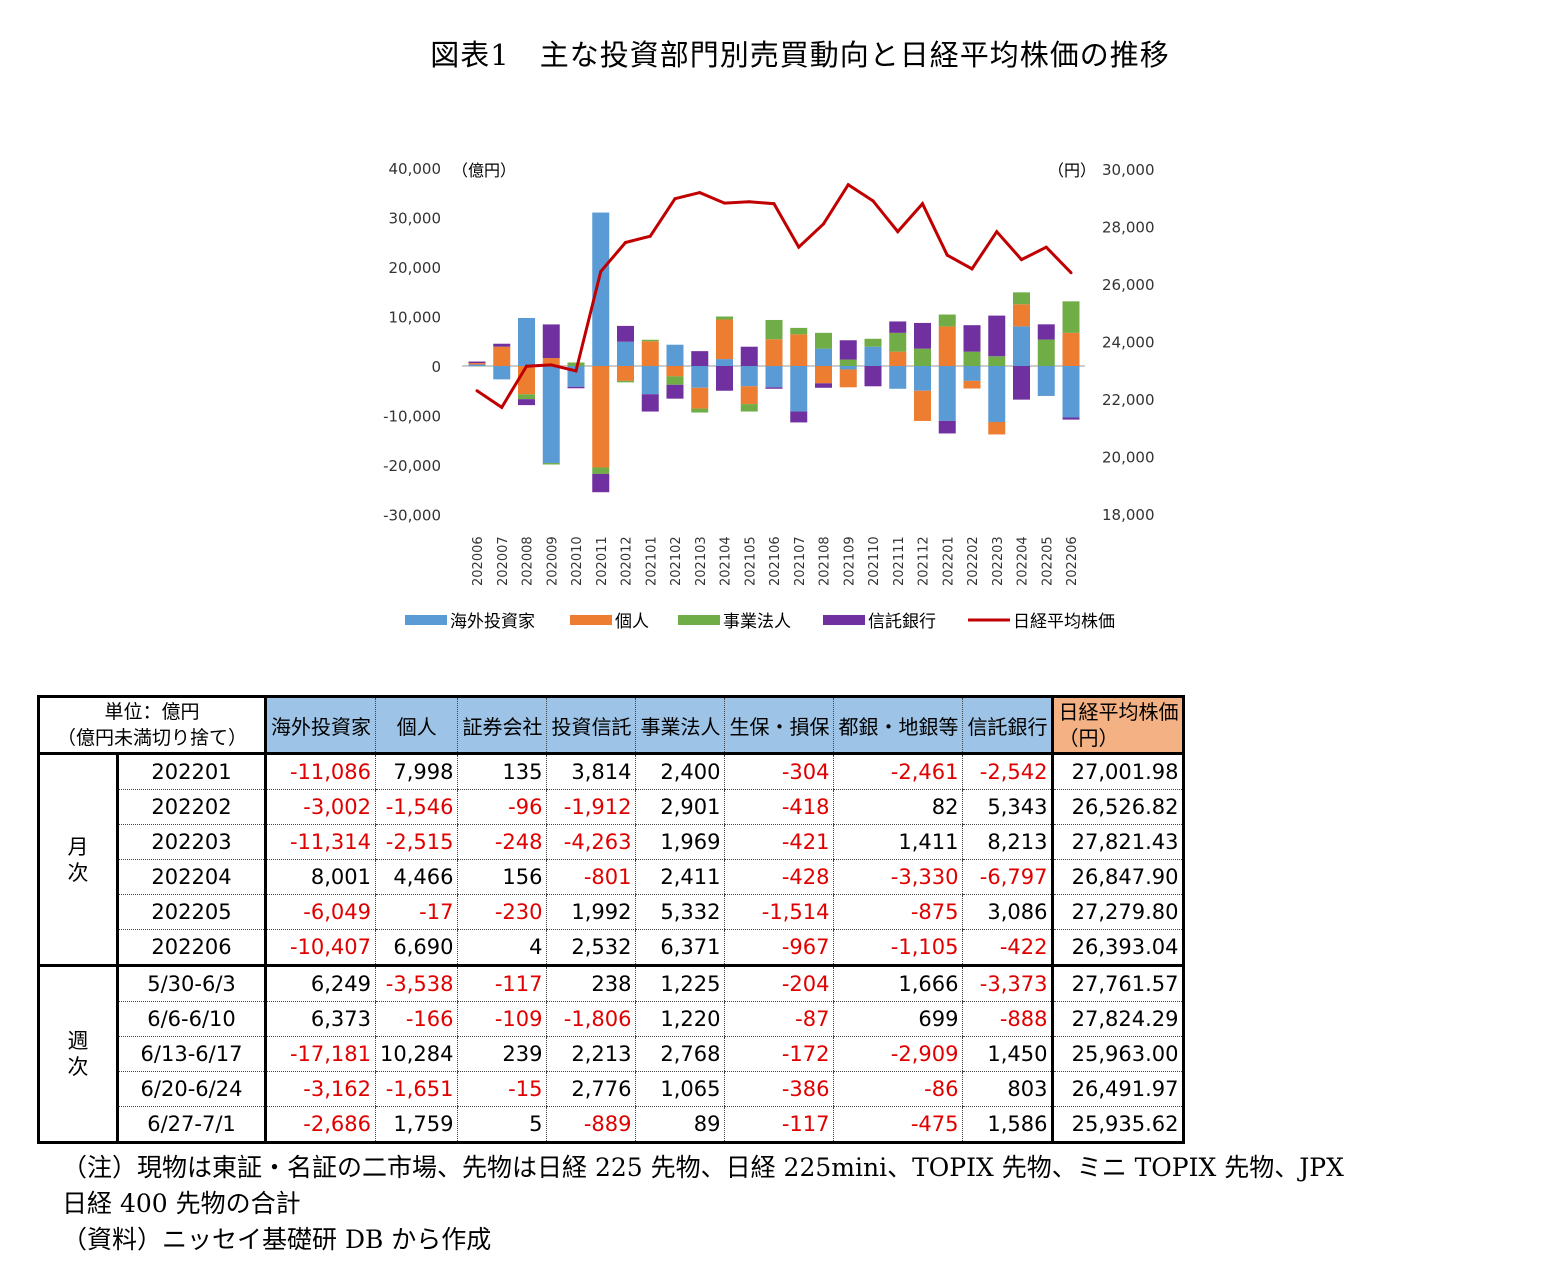  Describe the element at coordinates (591, 1019) in the screenshot. I see `value-cell: -1,806` at that location.